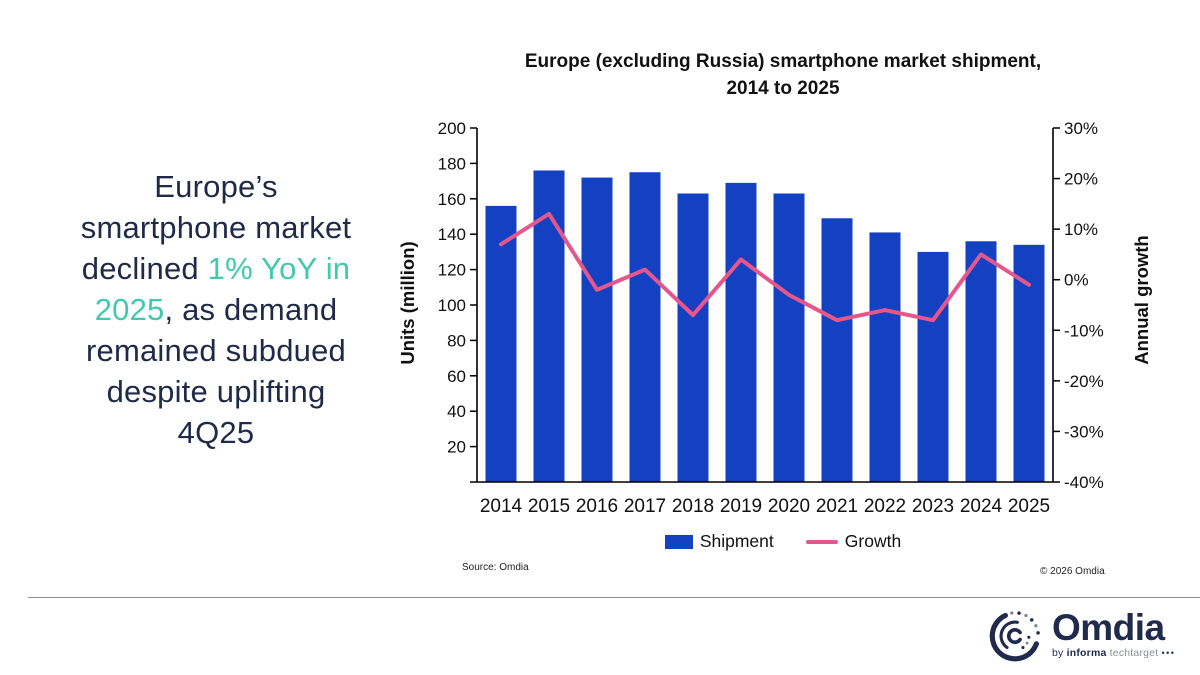 The image size is (1200, 675). I want to click on headline-line: despite uplifting, so click(216, 391).